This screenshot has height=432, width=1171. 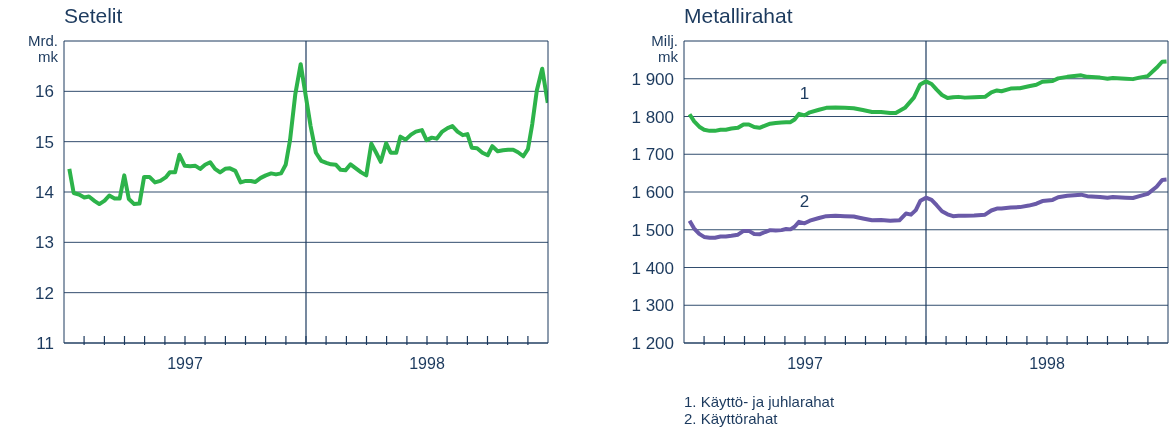 What do you see at coordinates (804, 202) in the screenshot?
I see `series-label: 2` at bounding box center [804, 202].